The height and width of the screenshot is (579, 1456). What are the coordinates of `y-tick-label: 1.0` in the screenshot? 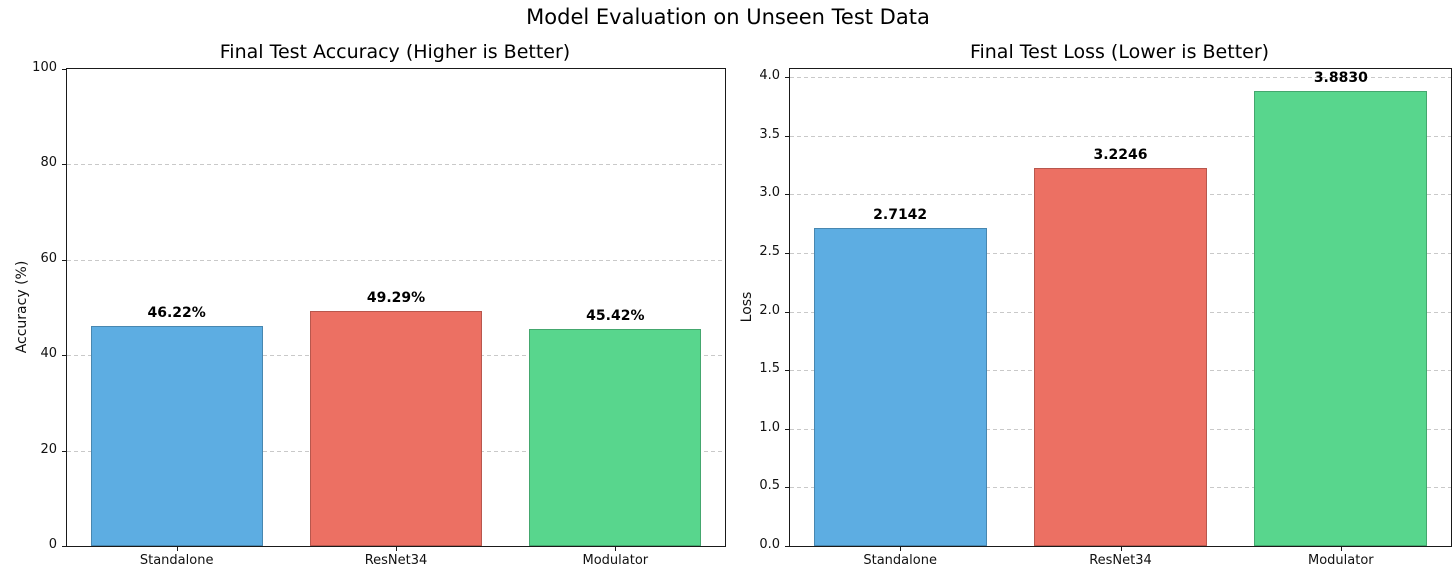 It's located at (769, 427).